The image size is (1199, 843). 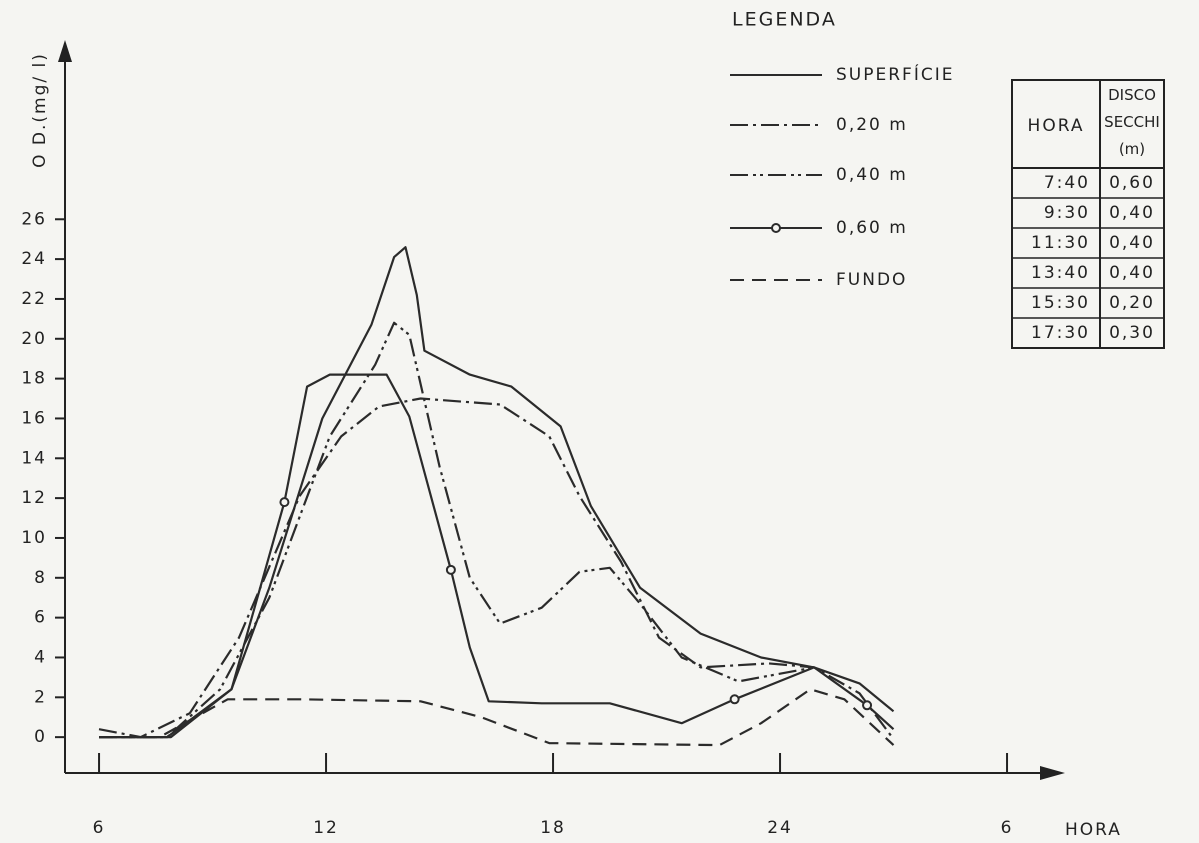 I want to click on y-tick-label: 22, so click(x=34, y=299).